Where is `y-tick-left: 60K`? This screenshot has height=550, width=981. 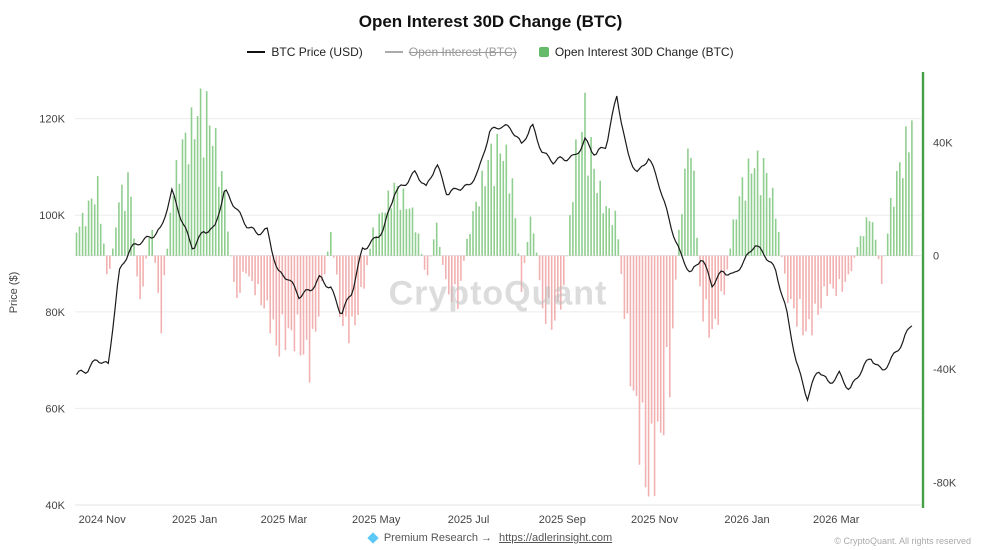
y-tick-left: 60K is located at coordinates (55, 409).